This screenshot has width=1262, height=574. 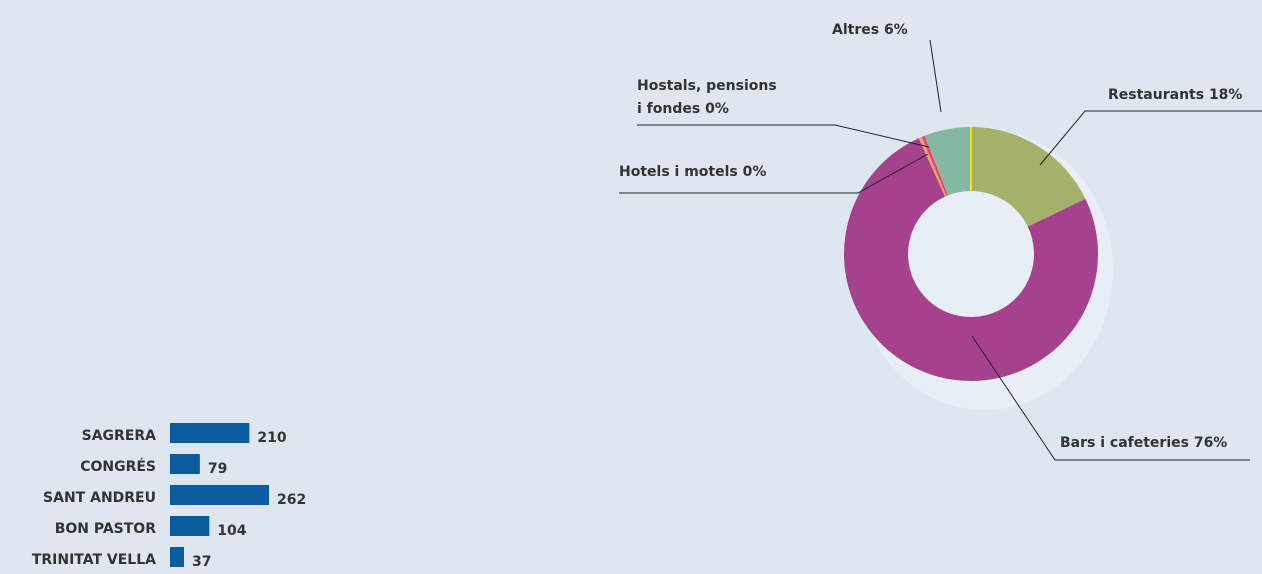 What do you see at coordinates (856, 30) in the screenshot?
I see `slice-name: Altres` at bounding box center [856, 30].